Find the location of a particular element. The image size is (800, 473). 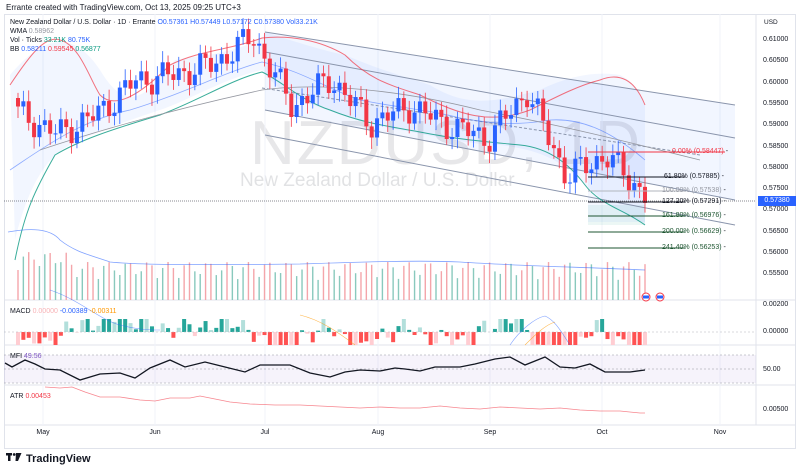

vol-legend: Vol · Ticks 33.21K 80.75K is located at coordinates (50, 40).